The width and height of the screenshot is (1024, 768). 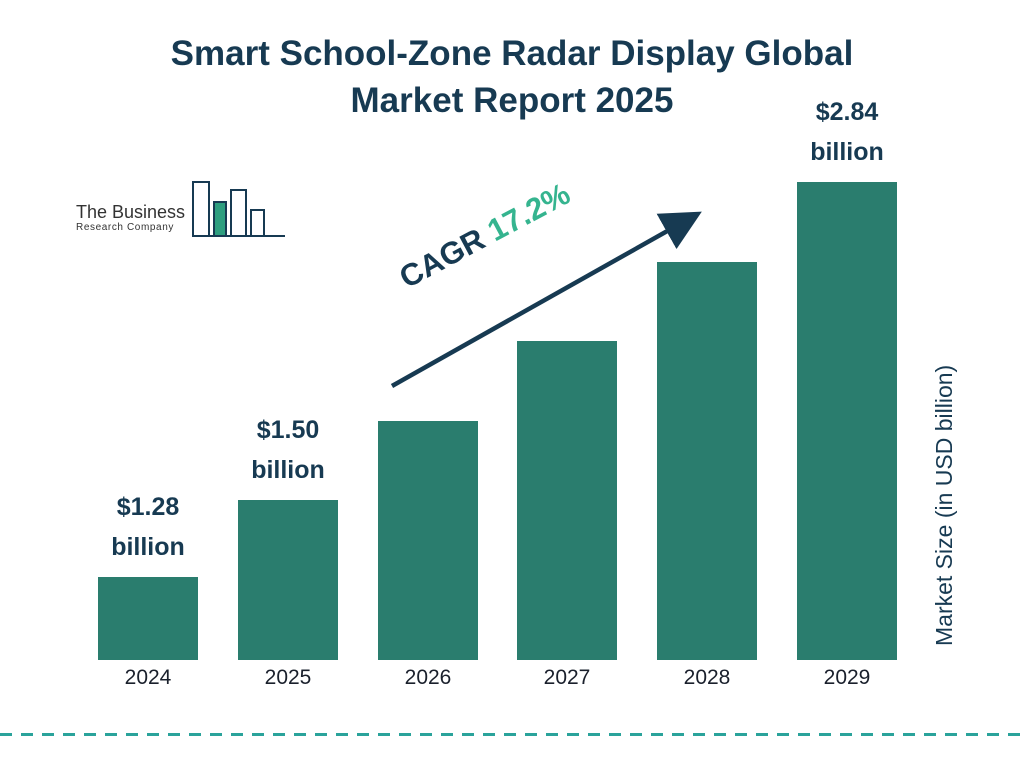 What do you see at coordinates (148, 677) in the screenshot?
I see `x-tick-2024: 2024` at bounding box center [148, 677].